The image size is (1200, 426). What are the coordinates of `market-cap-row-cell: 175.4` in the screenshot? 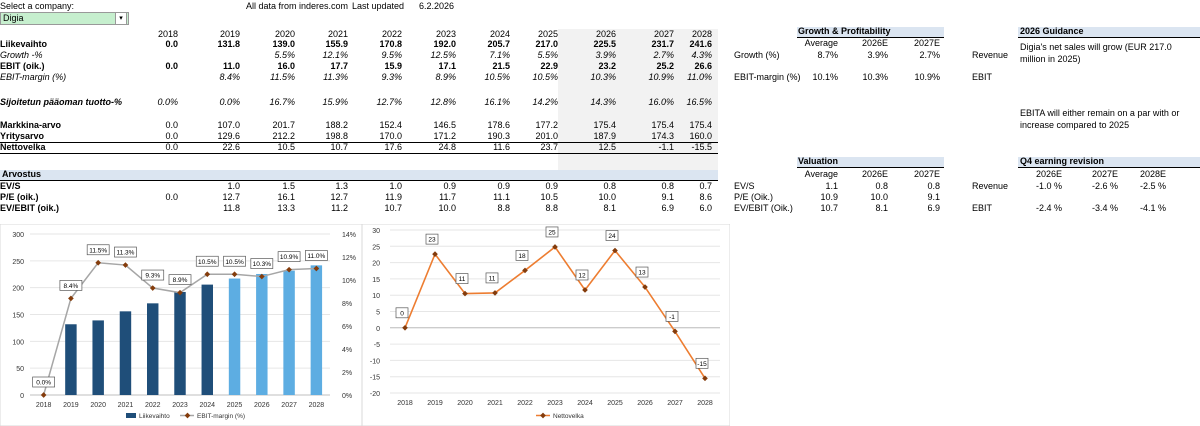 It's located at (604, 125).